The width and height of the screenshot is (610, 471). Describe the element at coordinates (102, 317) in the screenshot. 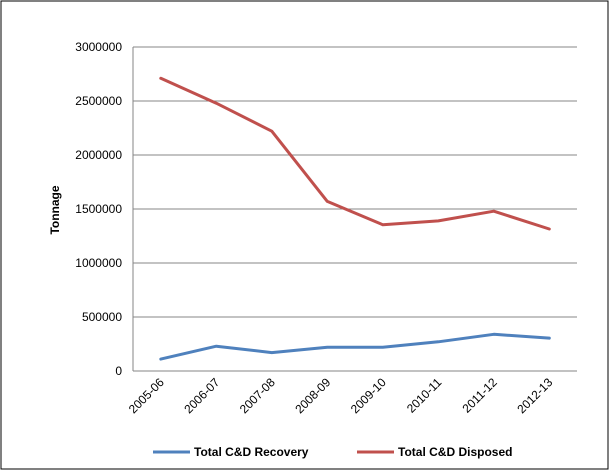

I see `y-tick-label: 500000` at that location.